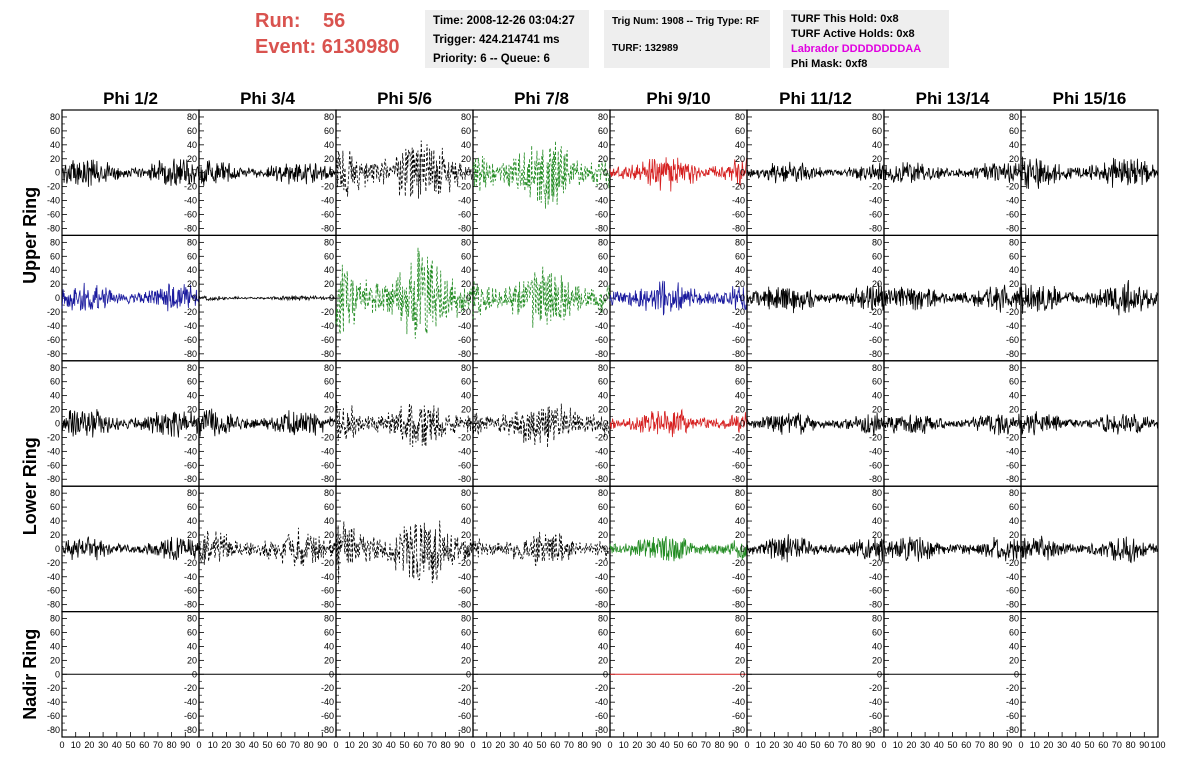 The image size is (1196, 772). I want to click on trigger-text: Trigger: 424.214741 ms, so click(496, 40).